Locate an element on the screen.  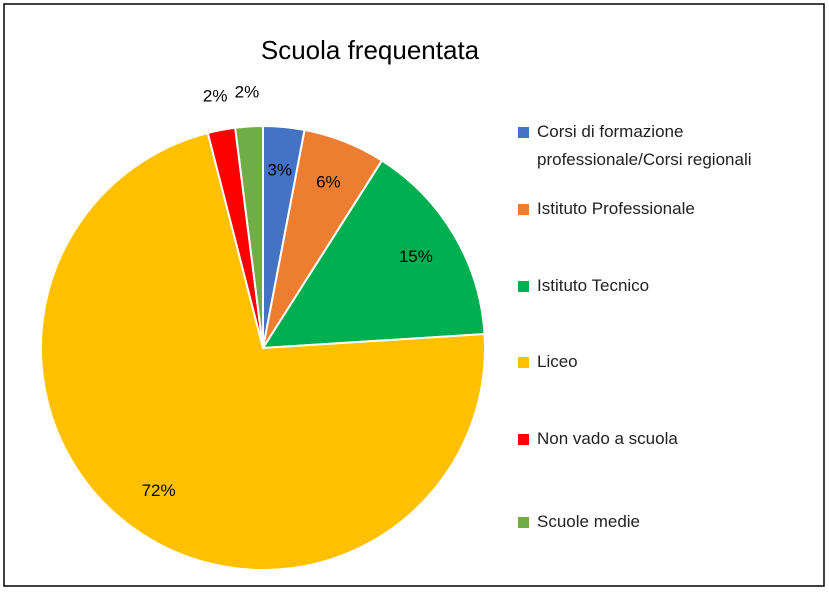
legend-item: Non vado a scuola is located at coordinates (667, 439).